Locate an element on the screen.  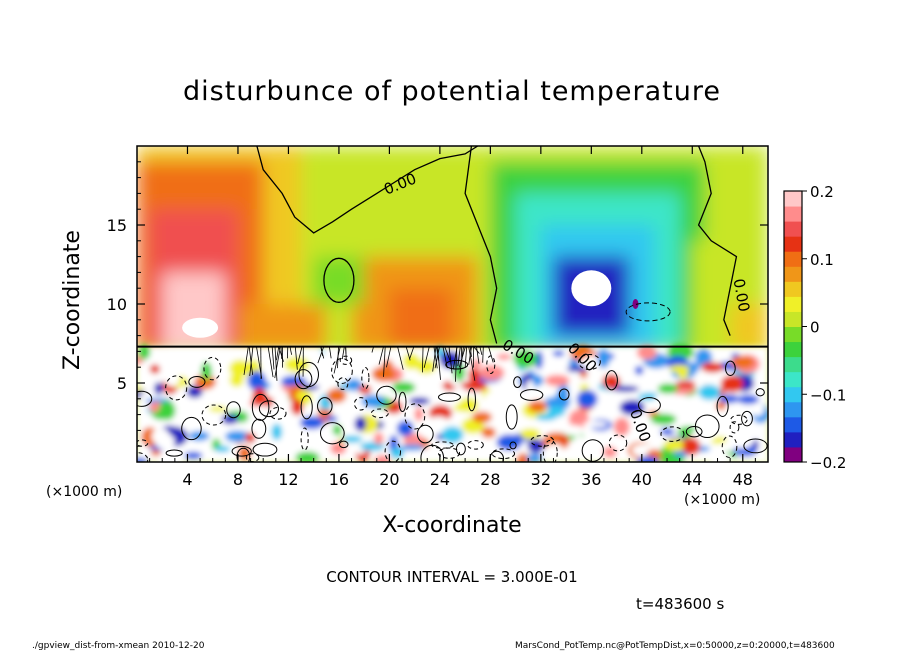
contour-interval-text: CONTOUR INTERVAL = 3.000E-01 is located at coordinates (452, 577).